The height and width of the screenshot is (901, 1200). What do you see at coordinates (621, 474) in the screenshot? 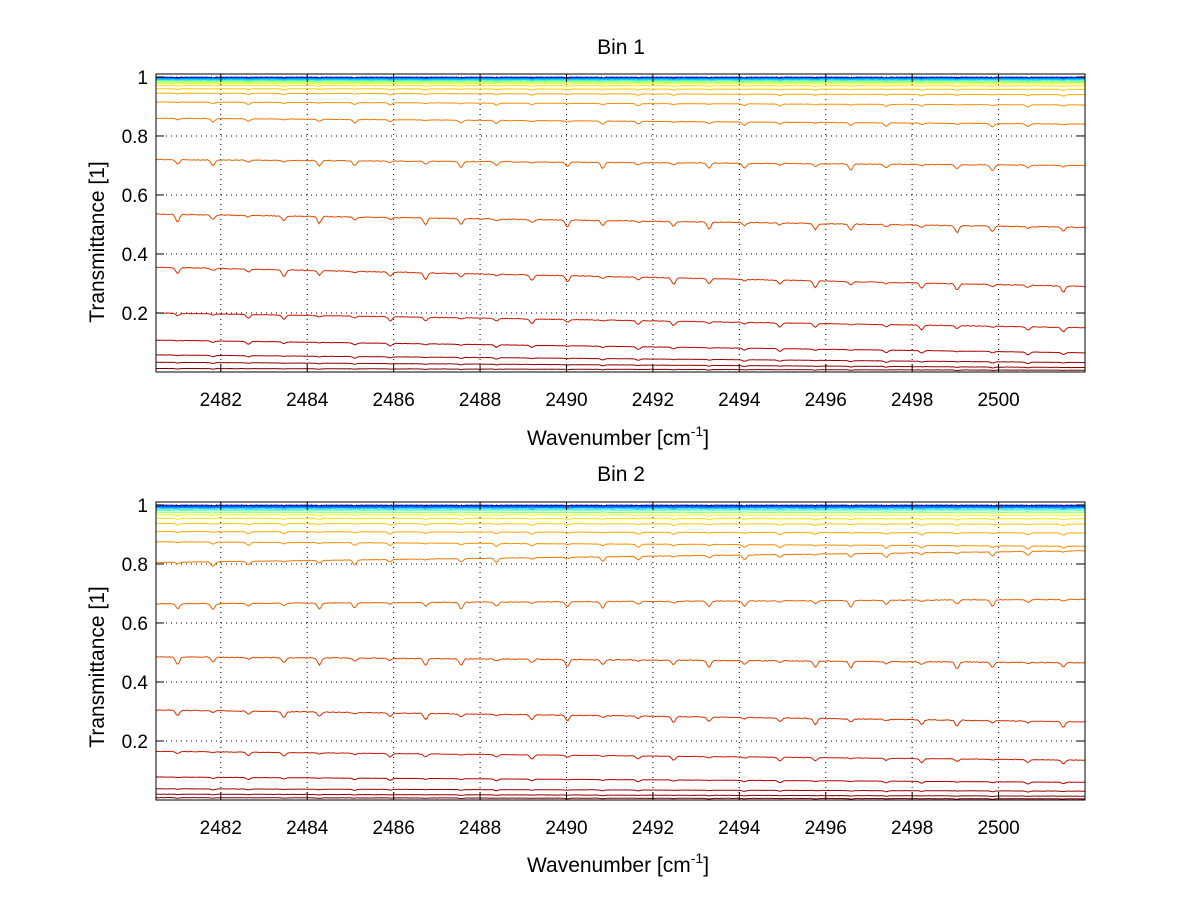
I see `chart-title: Bin 2` at bounding box center [621, 474].